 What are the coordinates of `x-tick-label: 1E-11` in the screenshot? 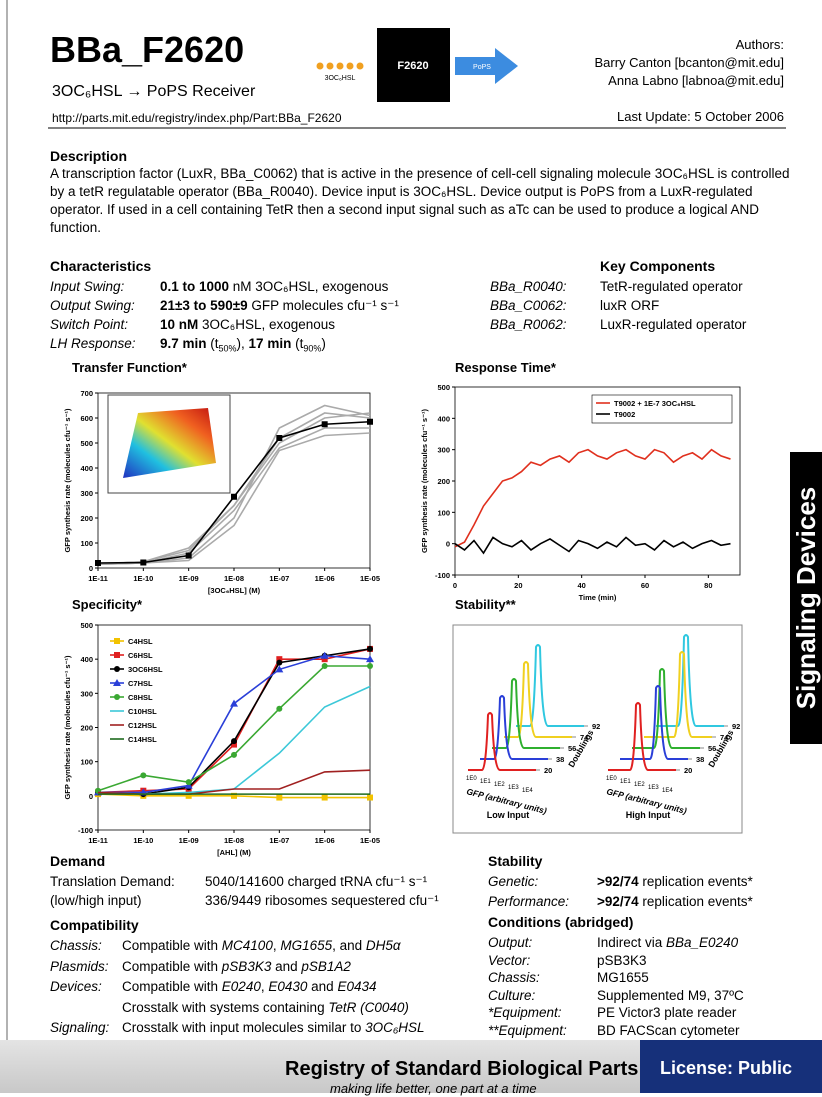 It's located at (98, 840).